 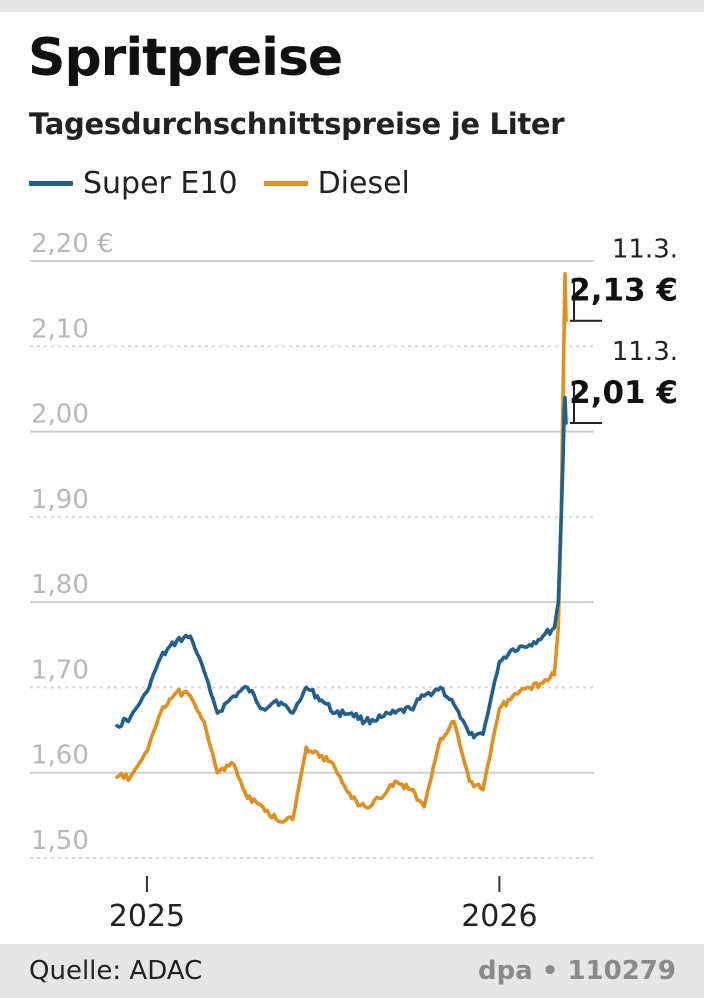 I want to click on legend-item-diesel: Diesel, so click(x=336, y=183).